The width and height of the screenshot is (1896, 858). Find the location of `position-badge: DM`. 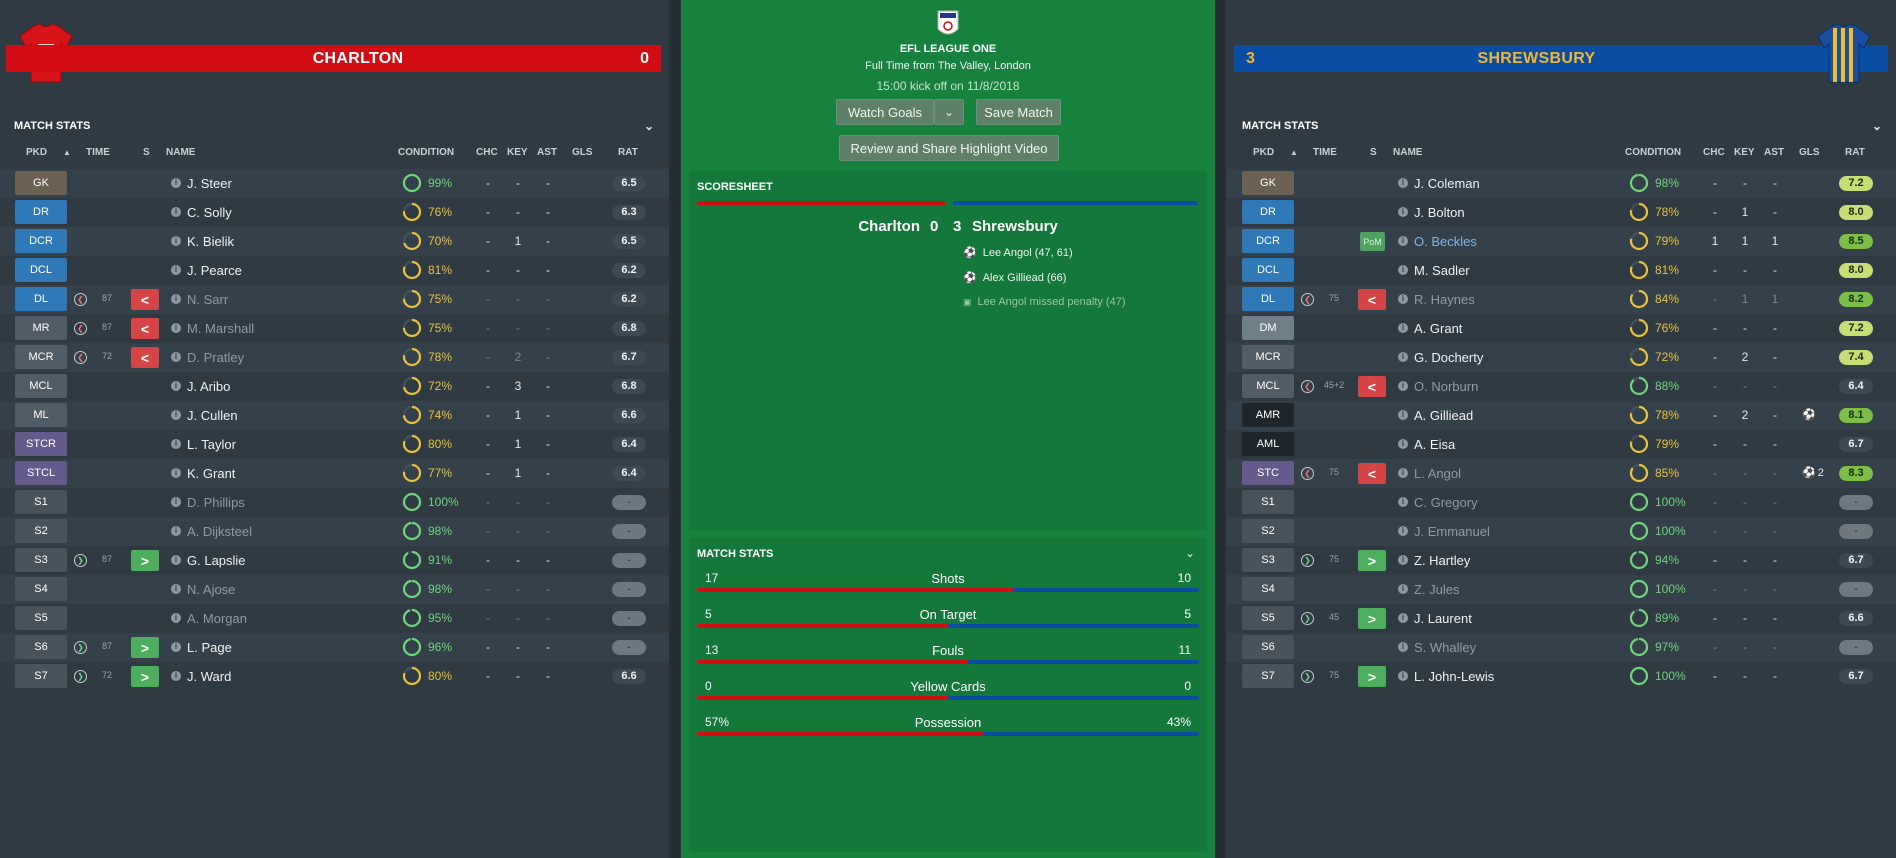

position-badge: DM is located at coordinates (1268, 328).